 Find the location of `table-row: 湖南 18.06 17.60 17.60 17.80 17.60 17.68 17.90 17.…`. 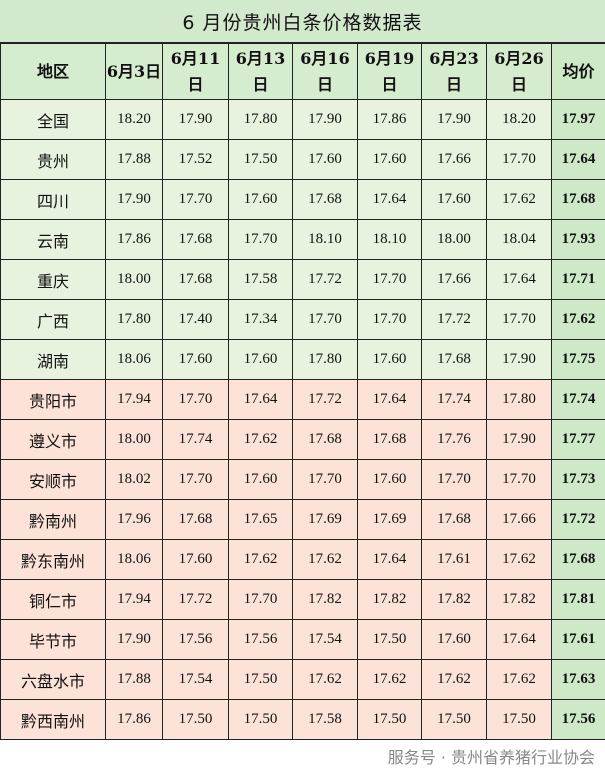

table-row: 湖南 18.06 17.60 17.60 17.80 17.60 17.68 17.90 17.… is located at coordinates (302, 359).